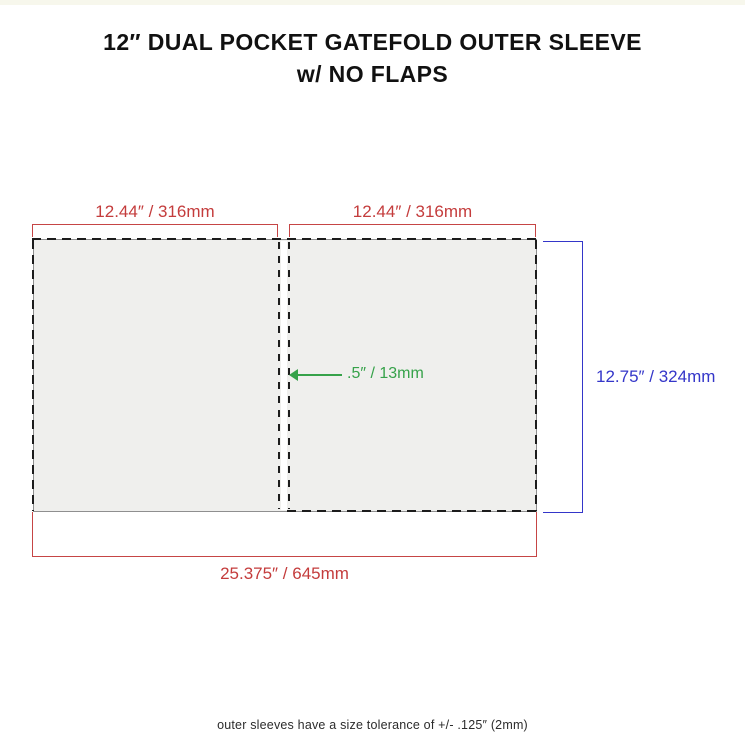  I want to click on sleeve-left-dashed-edge, so click(33, 375).